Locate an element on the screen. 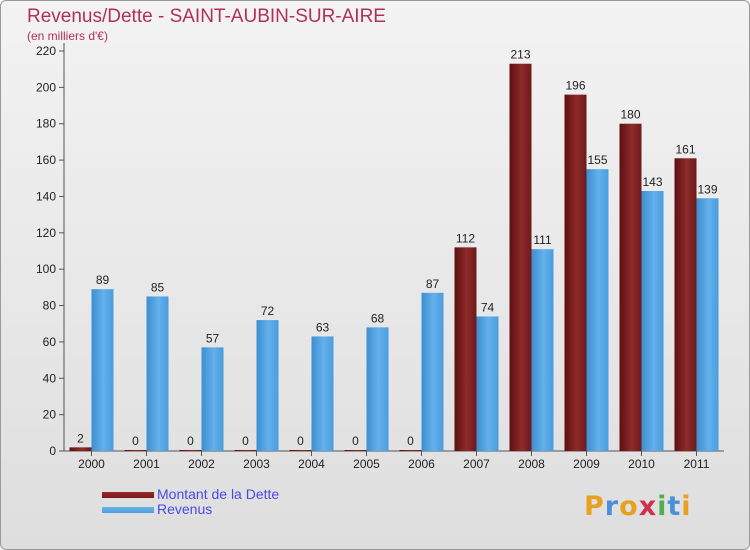 This screenshot has width=750, height=550. data-label-dette: 180 is located at coordinates (630, 115).